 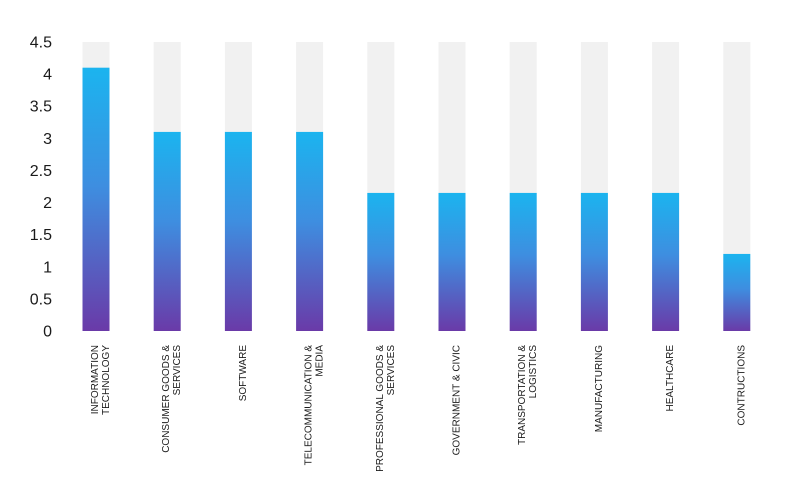 What do you see at coordinates (533, 372) in the screenshot?
I see `x-tick-label-line: LOGISTICS` at bounding box center [533, 372].